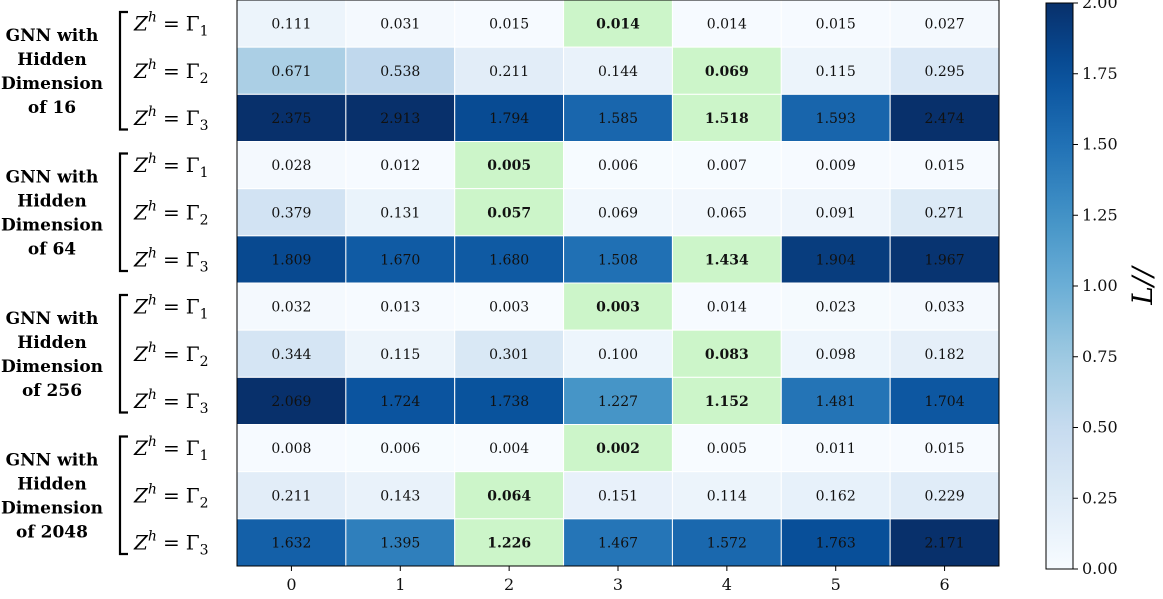 Image resolution: width=1163 pixels, height=599 pixels. I want to click on cell-g0-r2-c4, so click(726, 118).